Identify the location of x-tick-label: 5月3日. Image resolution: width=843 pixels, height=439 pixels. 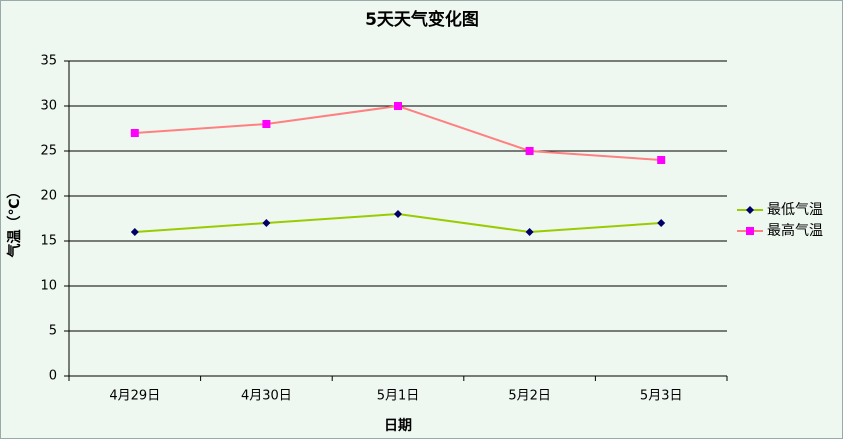
(661, 396).